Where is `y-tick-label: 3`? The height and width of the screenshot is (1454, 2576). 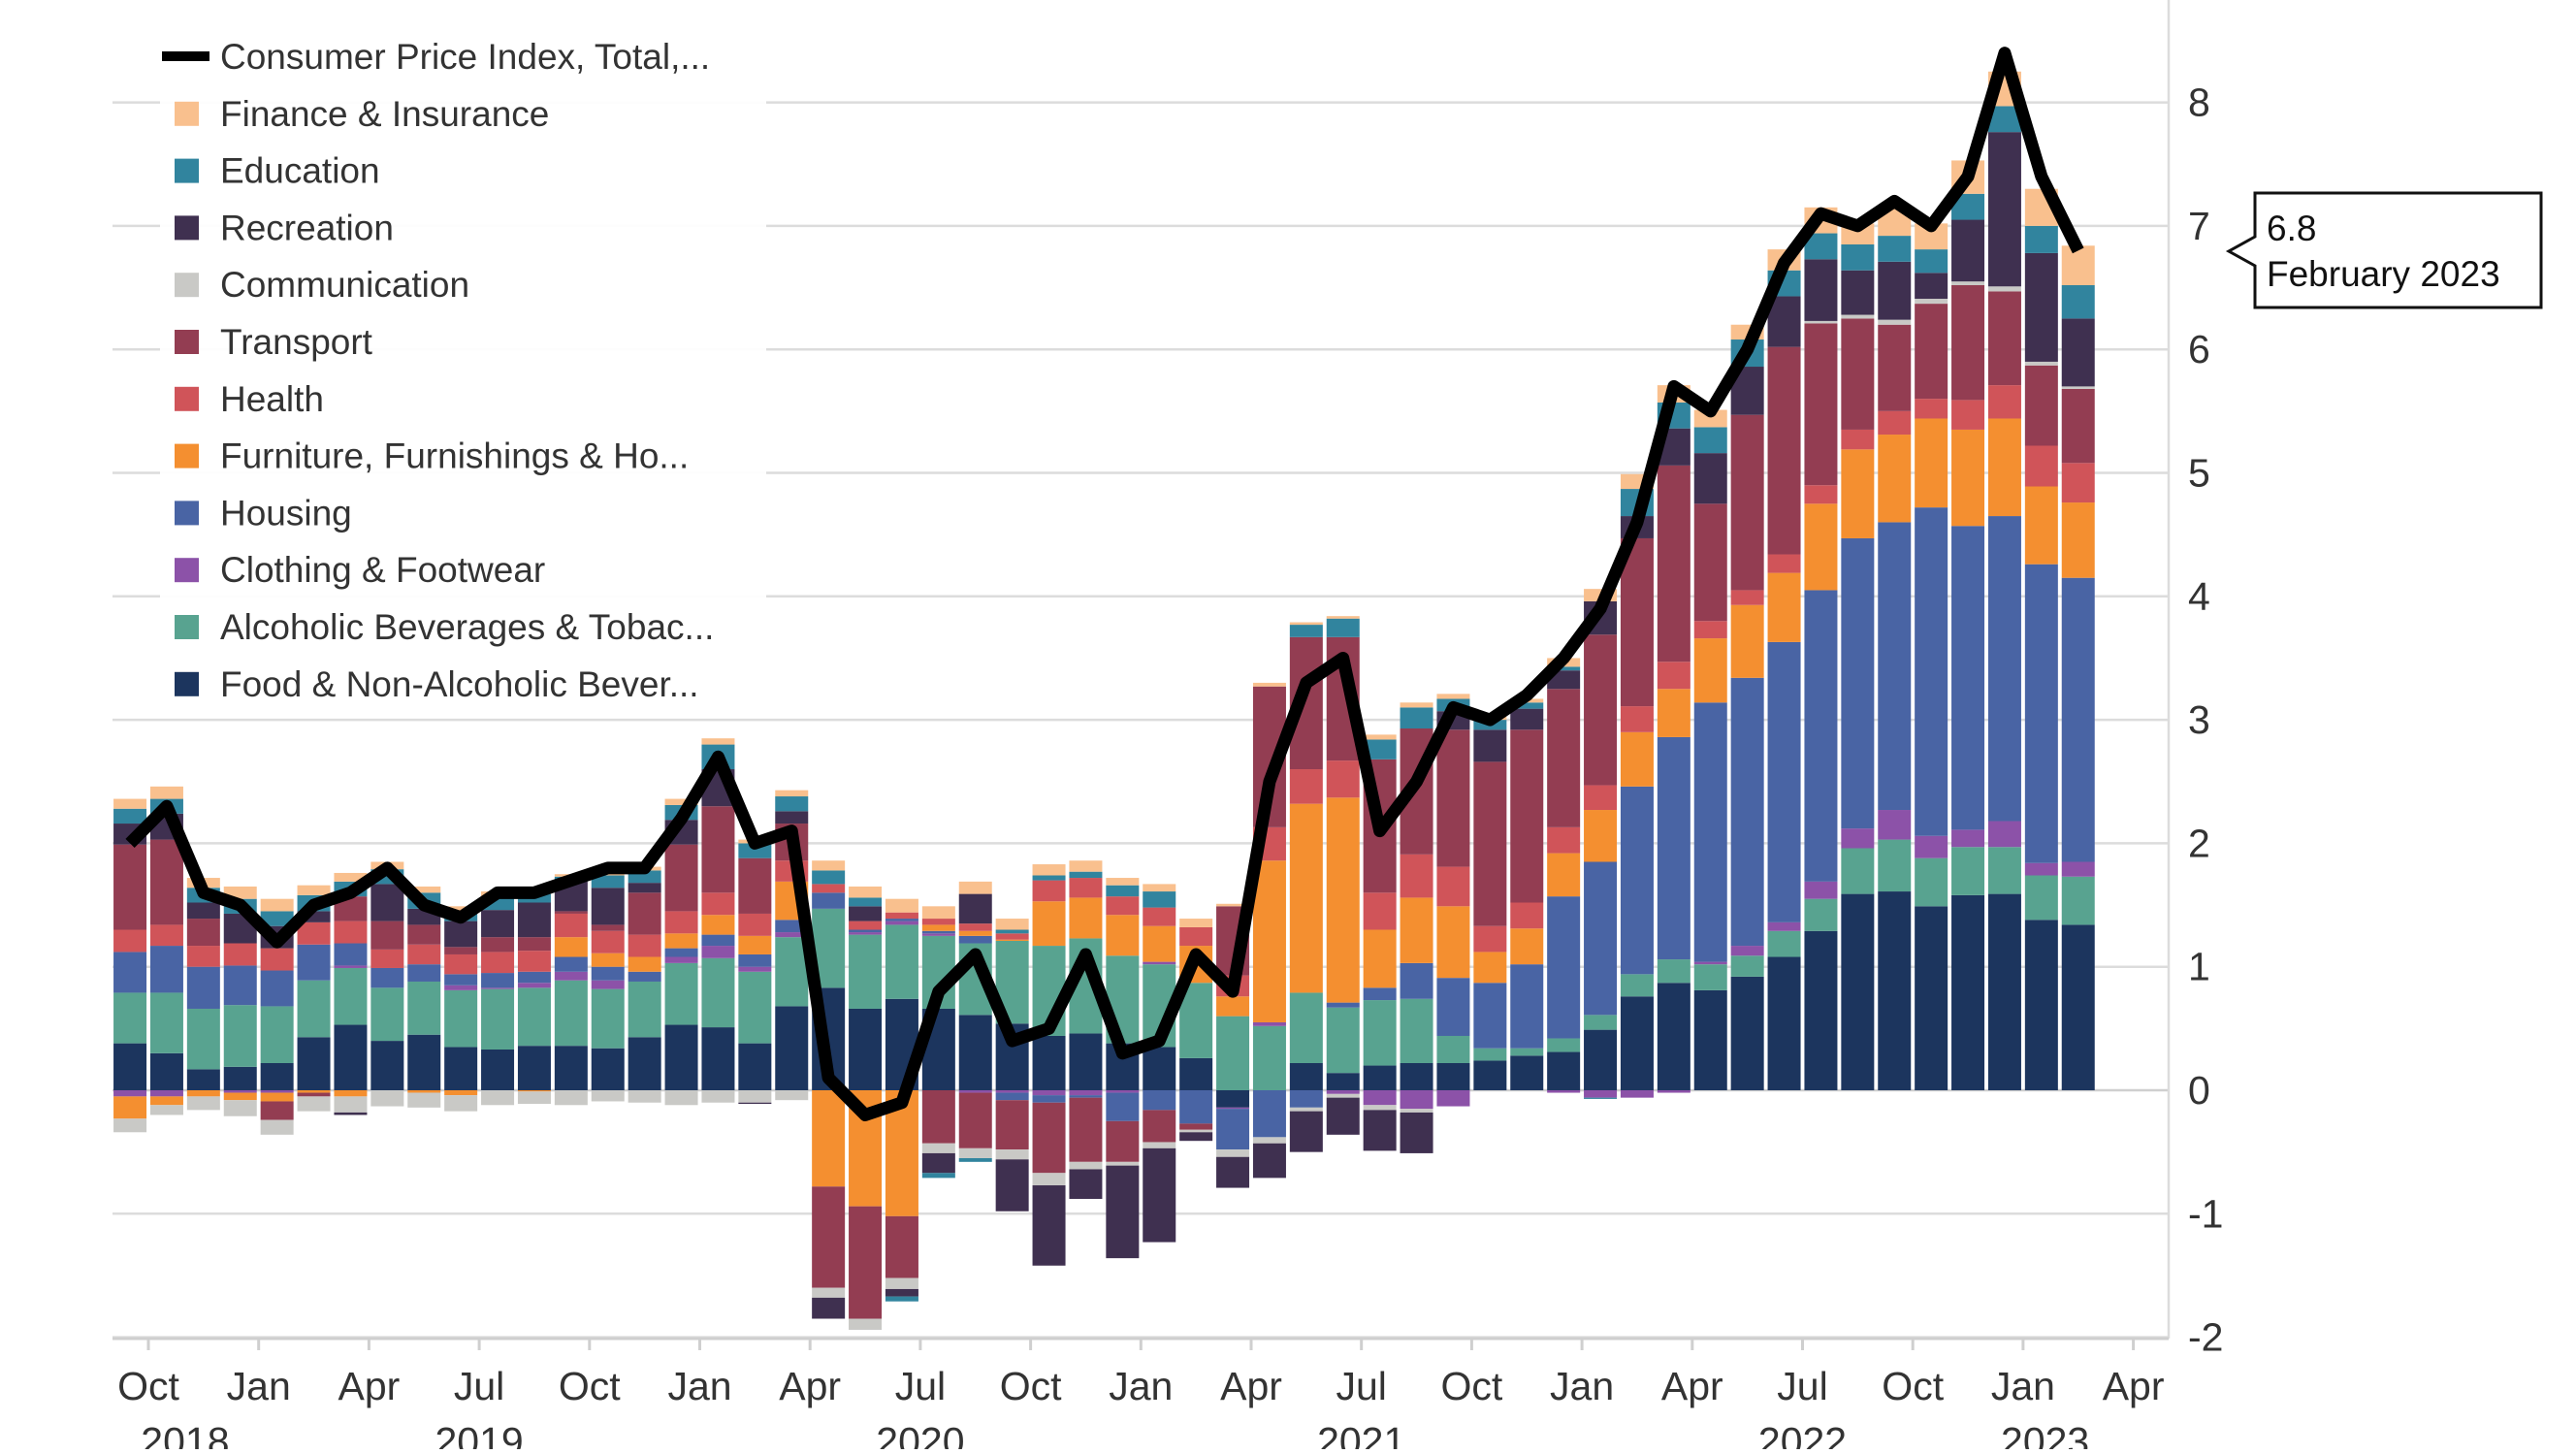 y-tick-label: 3 is located at coordinates (2199, 719).